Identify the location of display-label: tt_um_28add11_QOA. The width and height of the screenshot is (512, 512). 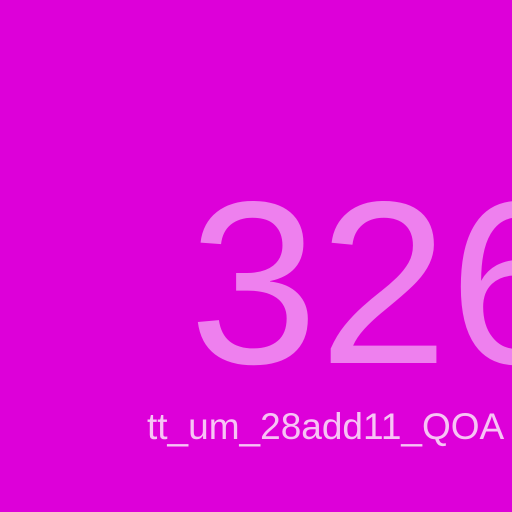
(326, 426).